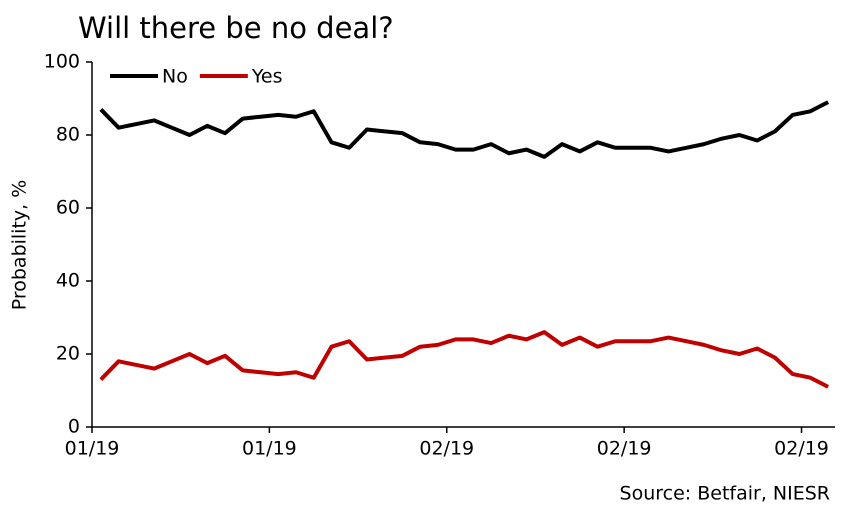 The width and height of the screenshot is (841, 510). I want to click on source-note: Source: Betfair, NIESR, so click(725, 494).